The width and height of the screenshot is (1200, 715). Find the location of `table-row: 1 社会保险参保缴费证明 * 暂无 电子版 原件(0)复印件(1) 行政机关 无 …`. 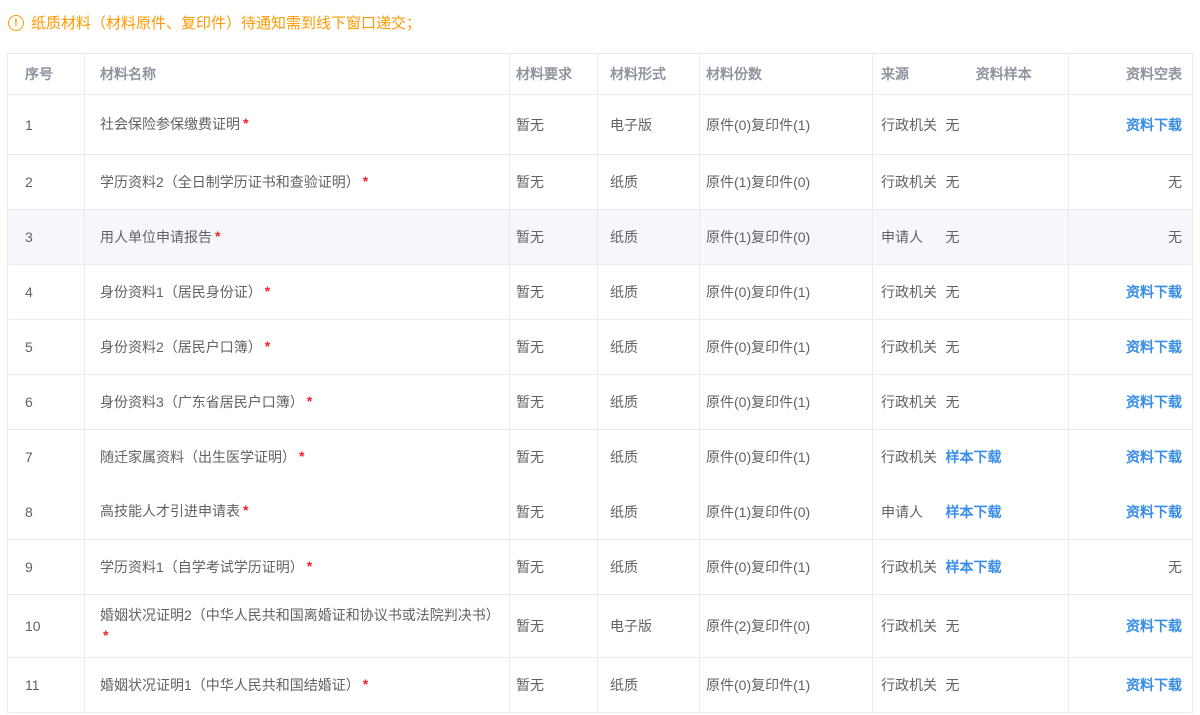

table-row: 1 社会保险参保缴费证明 * 暂无 电子版 原件(0)复印件(1) 行政机关 无 … is located at coordinates (600, 124).